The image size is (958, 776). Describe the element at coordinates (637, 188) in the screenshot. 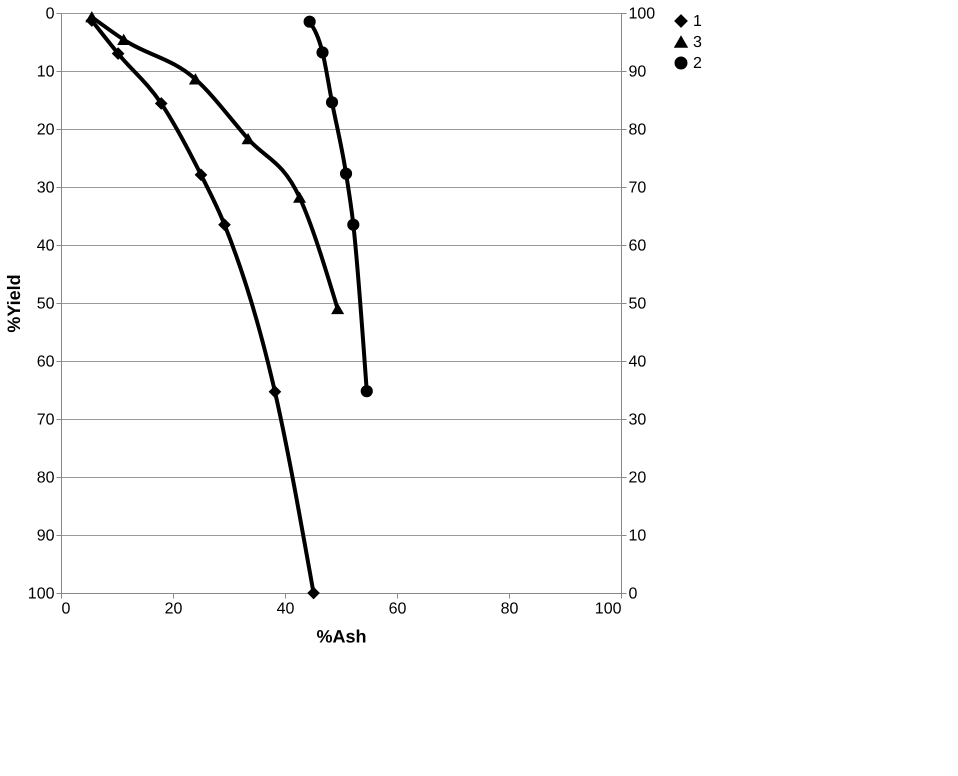

I see `y2-tick-label: 70` at that location.